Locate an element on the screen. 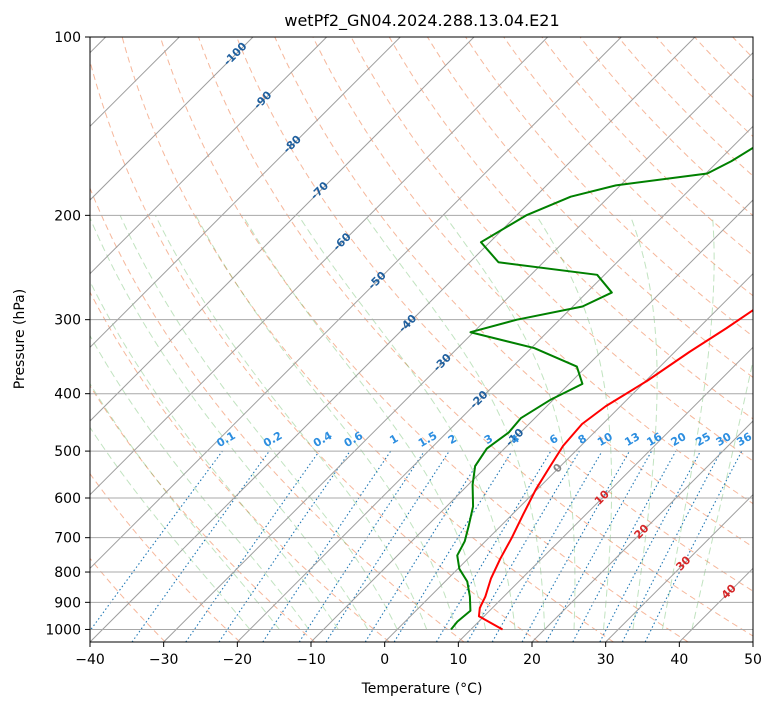 The image size is (775, 708). y-axis-ticks: 100 200 300 400 500 600 700 800 900 1000 is located at coordinates (67, 334).